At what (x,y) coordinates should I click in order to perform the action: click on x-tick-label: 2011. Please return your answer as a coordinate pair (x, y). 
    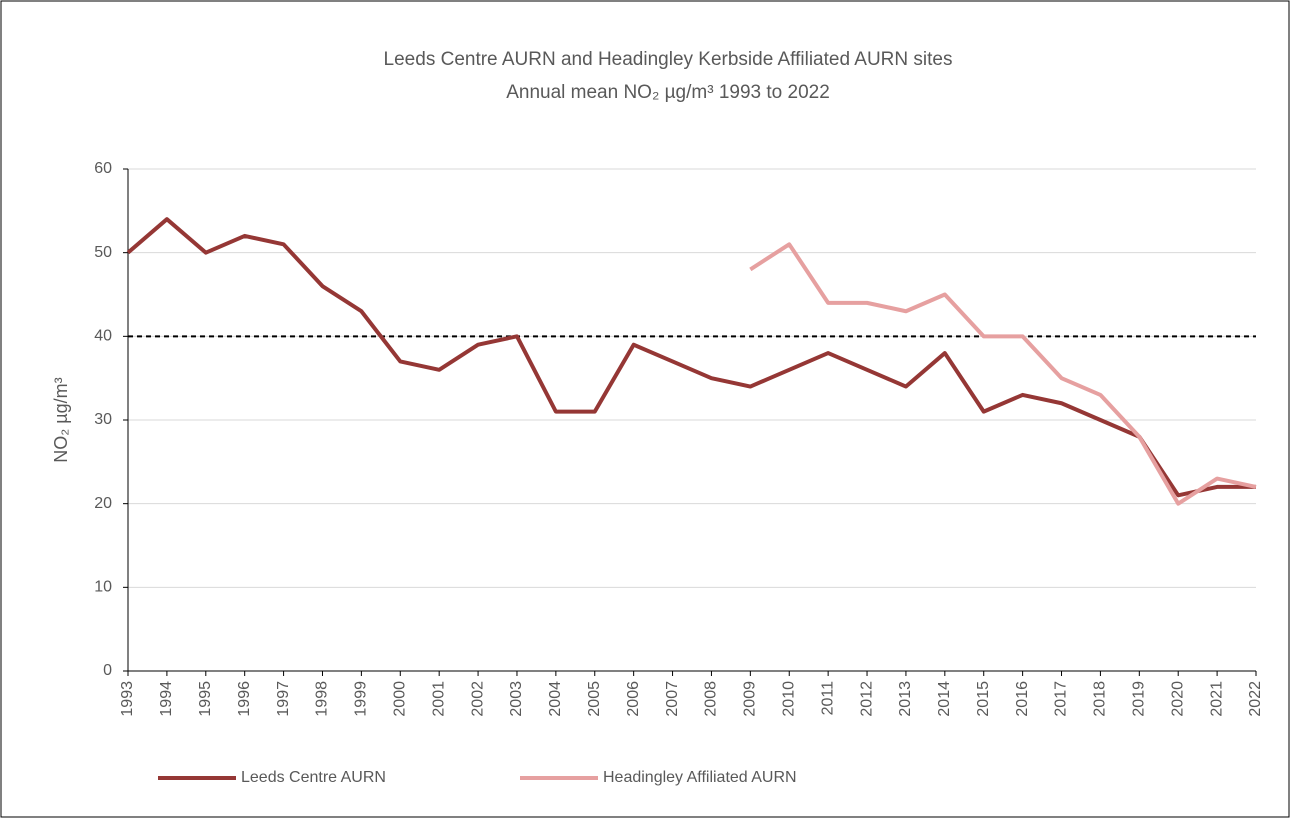
    Looking at the image, I should click on (827, 698).